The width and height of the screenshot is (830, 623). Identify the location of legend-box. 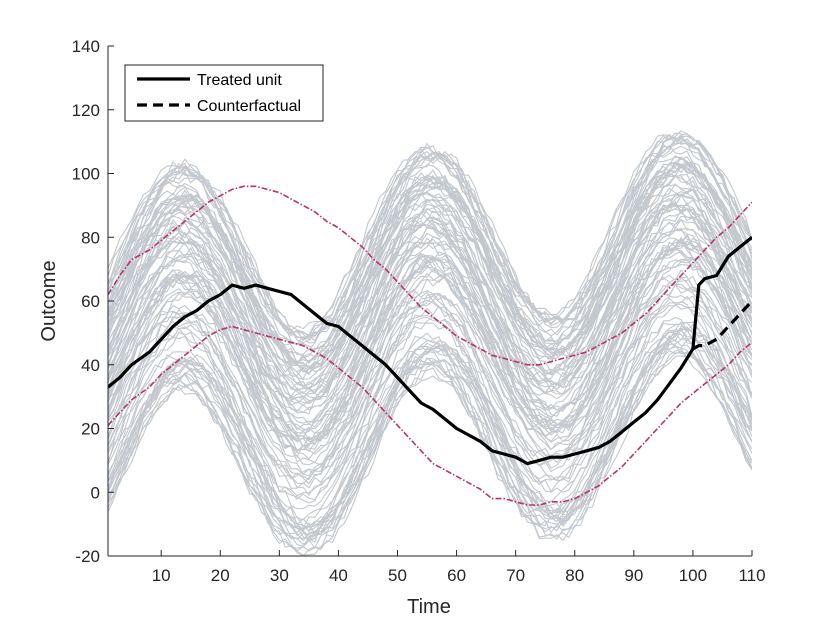
(224, 93).